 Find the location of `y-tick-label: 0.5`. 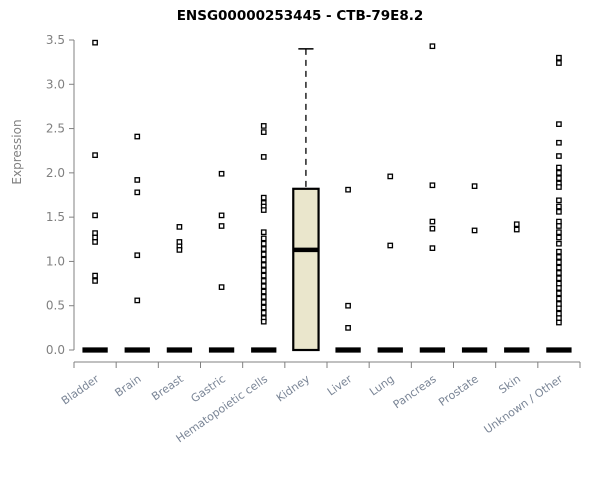

y-tick-label: 0.5 is located at coordinates (55, 306).